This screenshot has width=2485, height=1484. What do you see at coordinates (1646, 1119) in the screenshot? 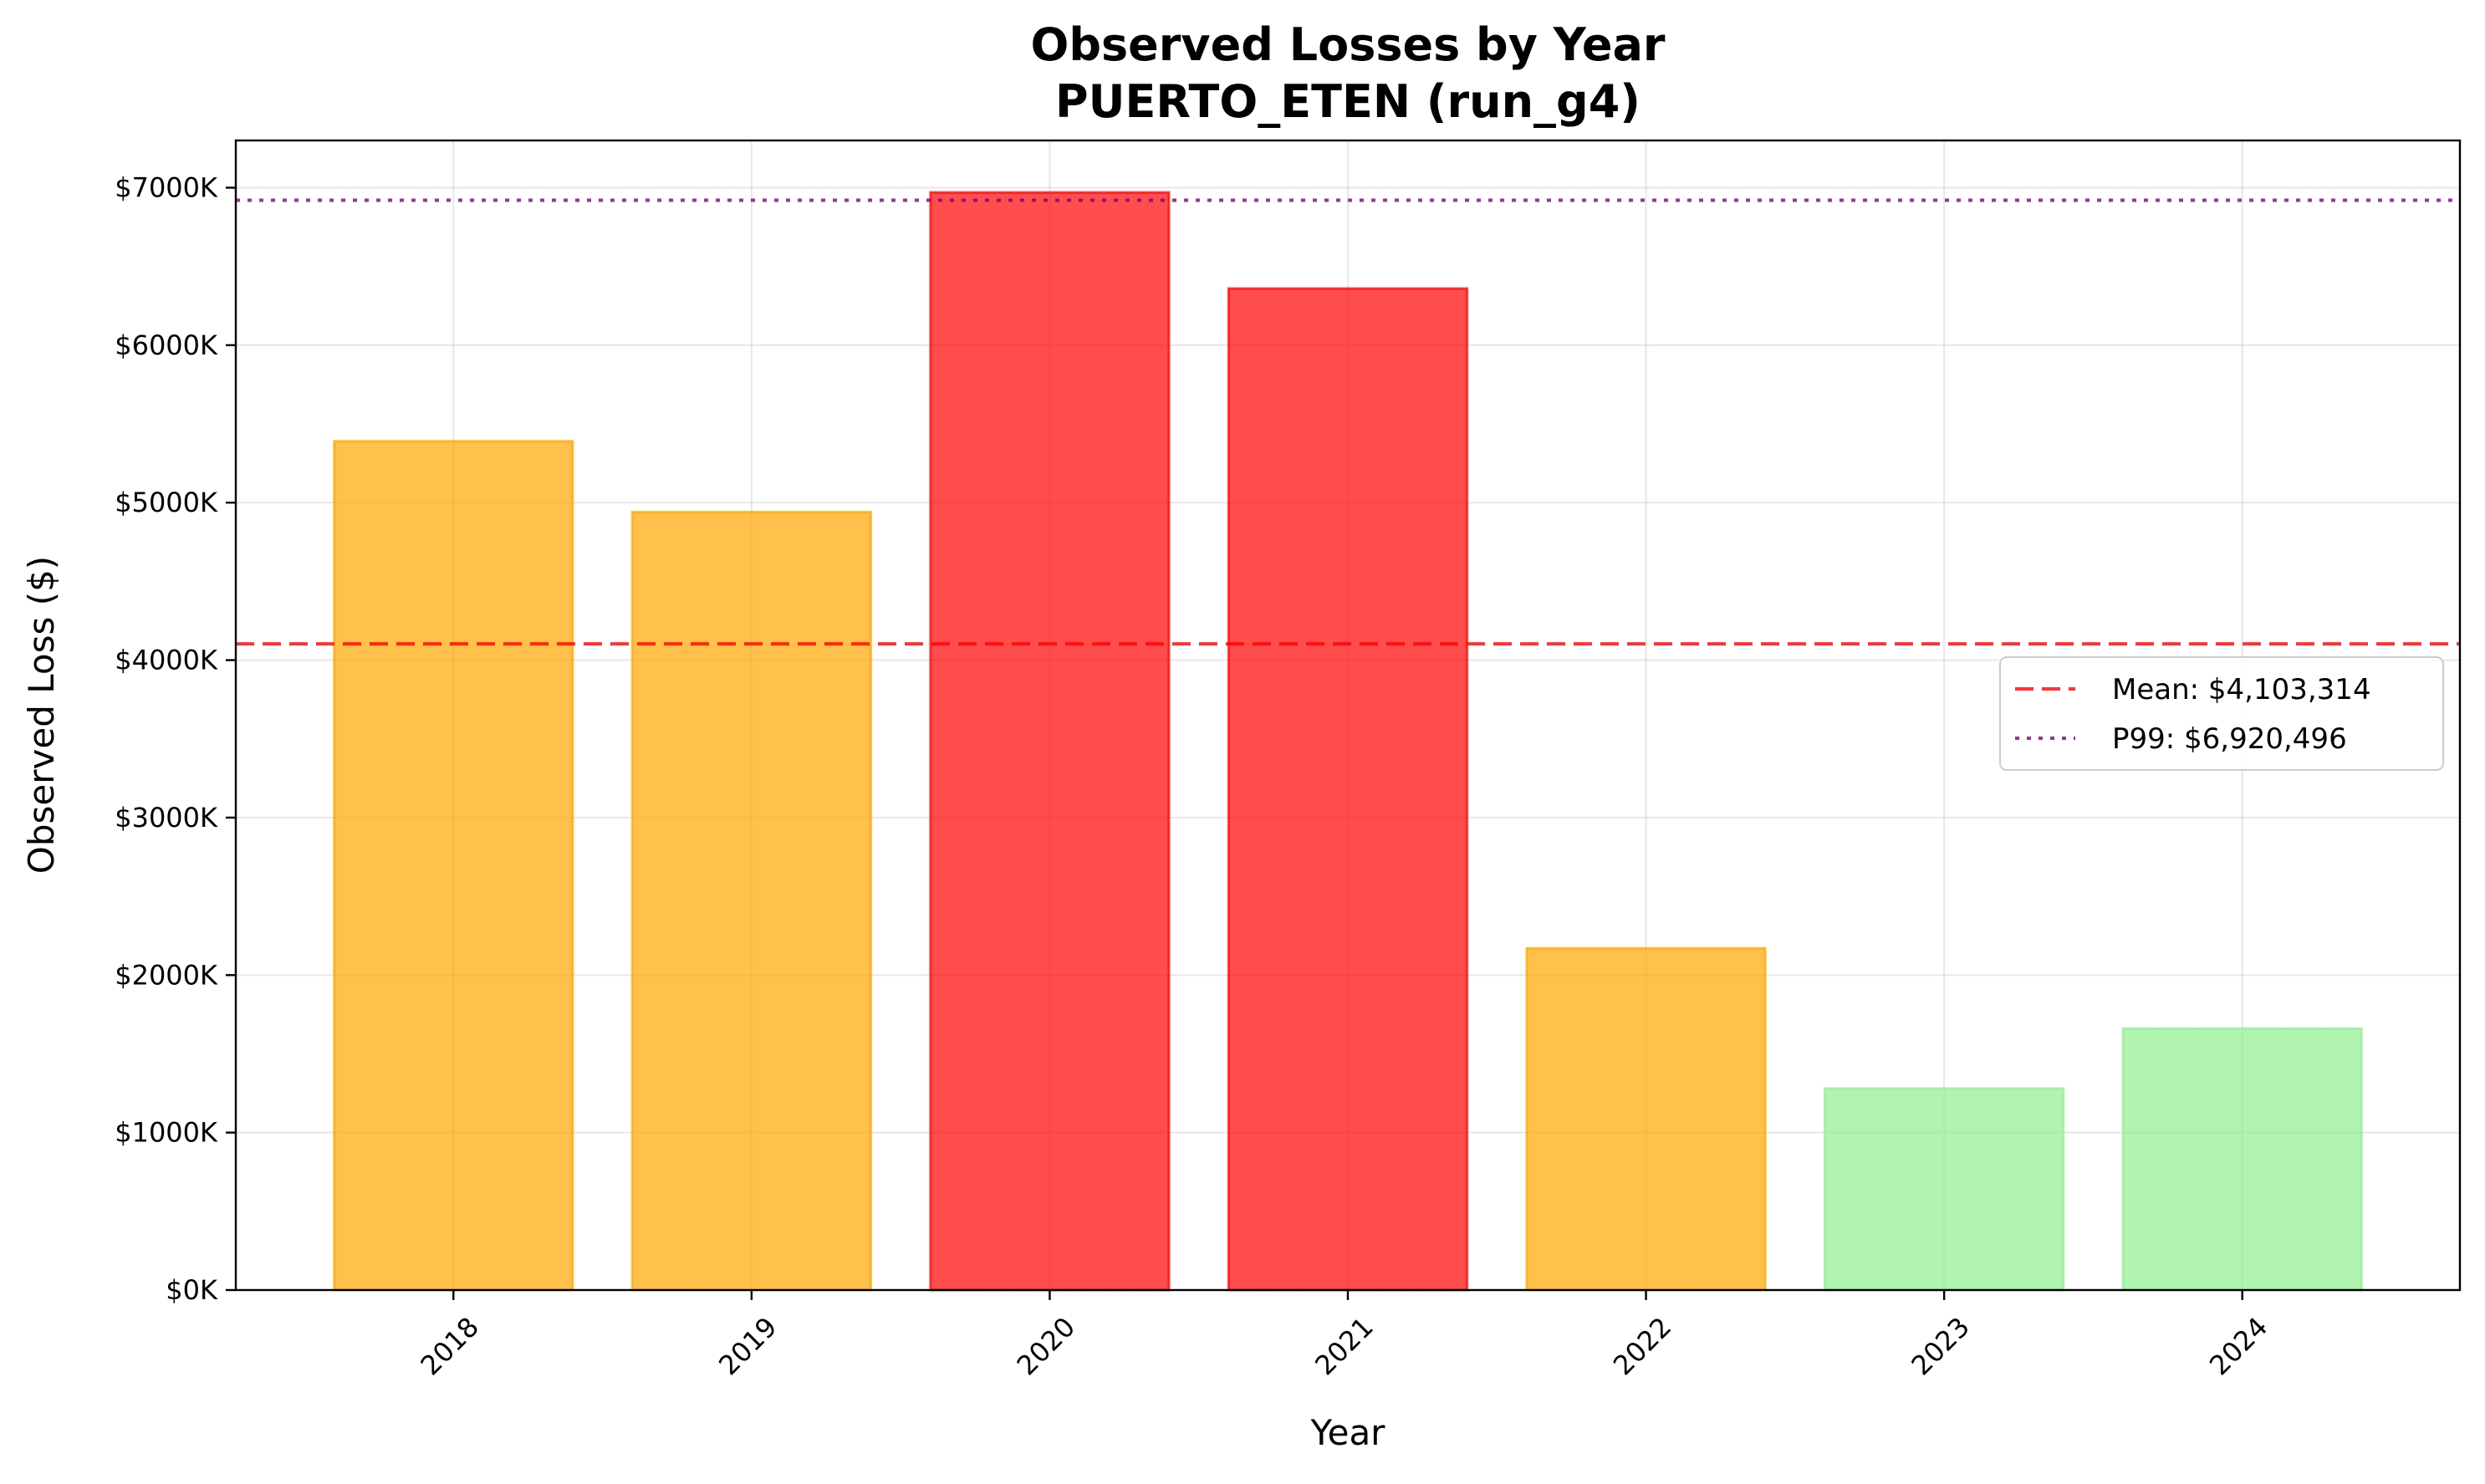
I see `bar-2022` at bounding box center [1646, 1119].